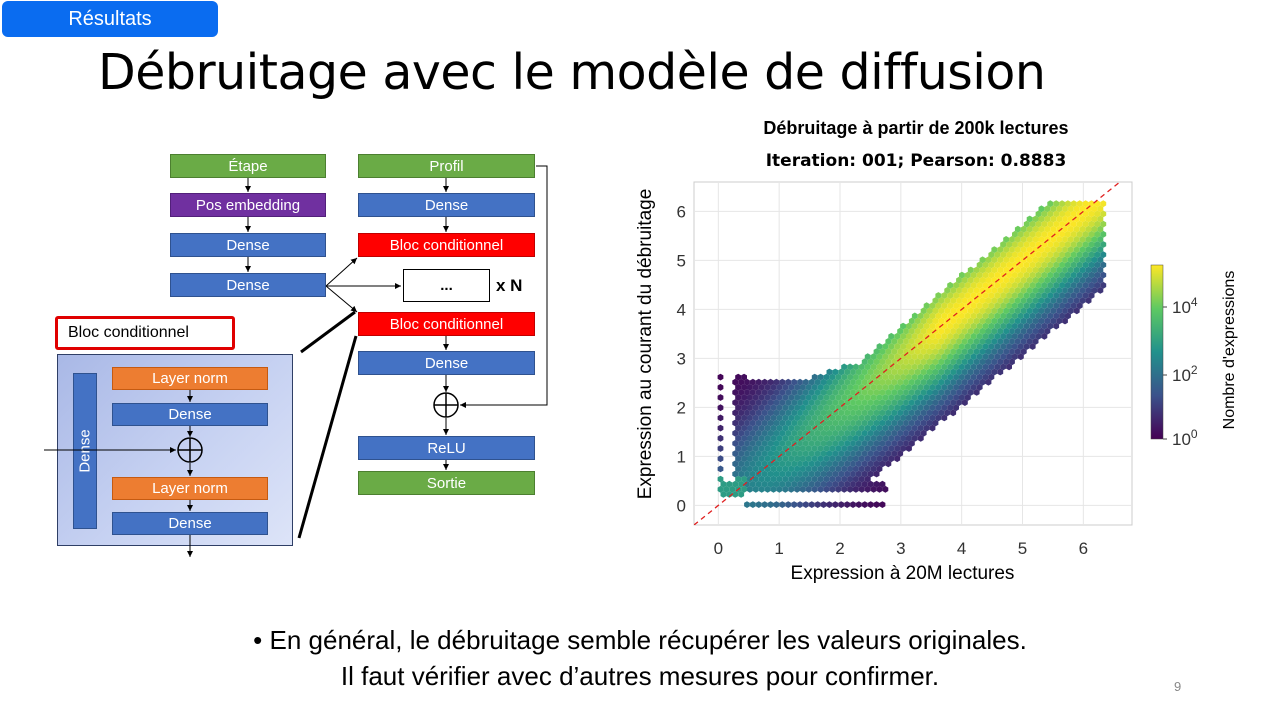 The height and width of the screenshot is (720, 1280). Describe the element at coordinates (248, 285) in the screenshot. I see `dense-box-2: Dense` at that location.